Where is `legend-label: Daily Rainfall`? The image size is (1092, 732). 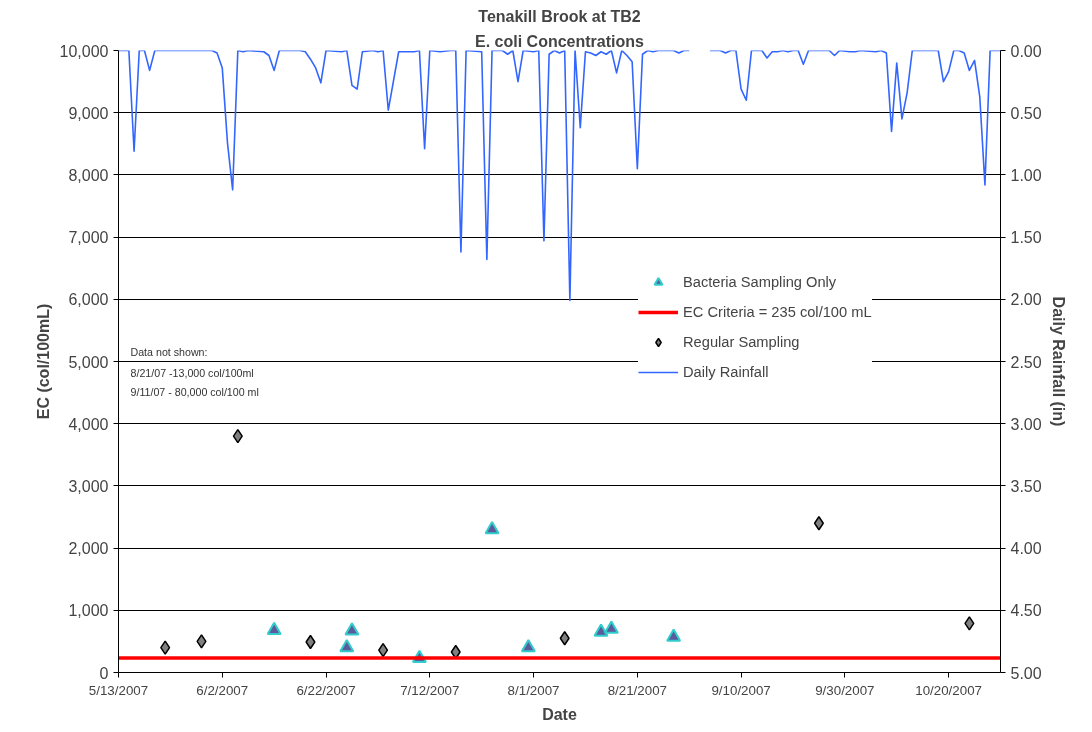
legend-label: Daily Rainfall is located at coordinates (726, 372).